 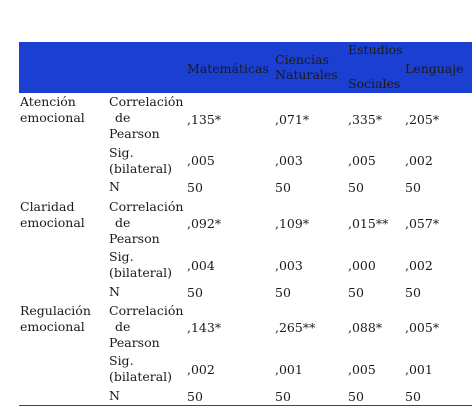 I want to click on group-name-line1: Atención, so click(x=48, y=101).